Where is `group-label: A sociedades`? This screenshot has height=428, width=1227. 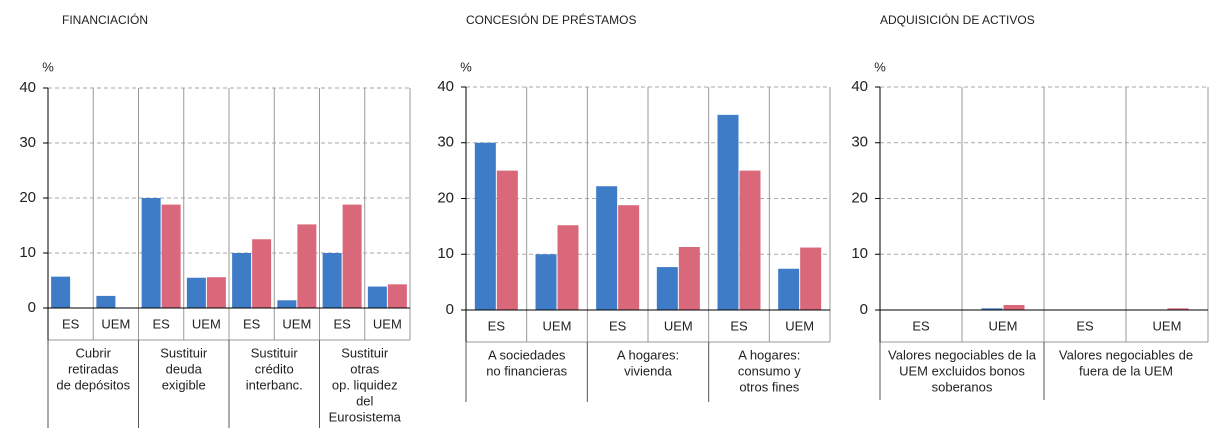
group-label: A sociedades is located at coordinates (527, 354).